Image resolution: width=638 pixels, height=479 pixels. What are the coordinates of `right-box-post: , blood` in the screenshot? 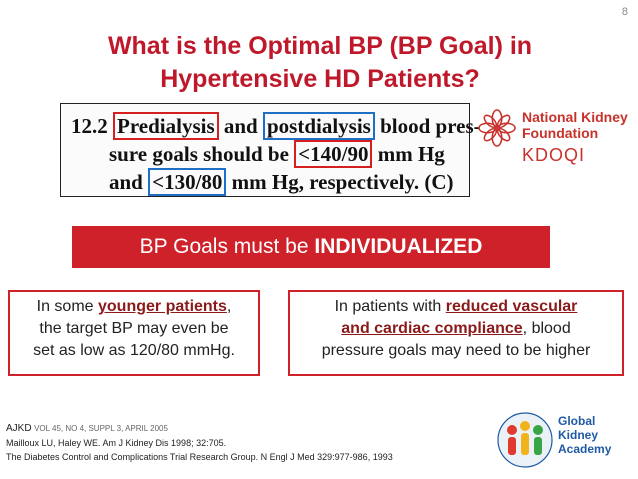 It's located at (546, 328).